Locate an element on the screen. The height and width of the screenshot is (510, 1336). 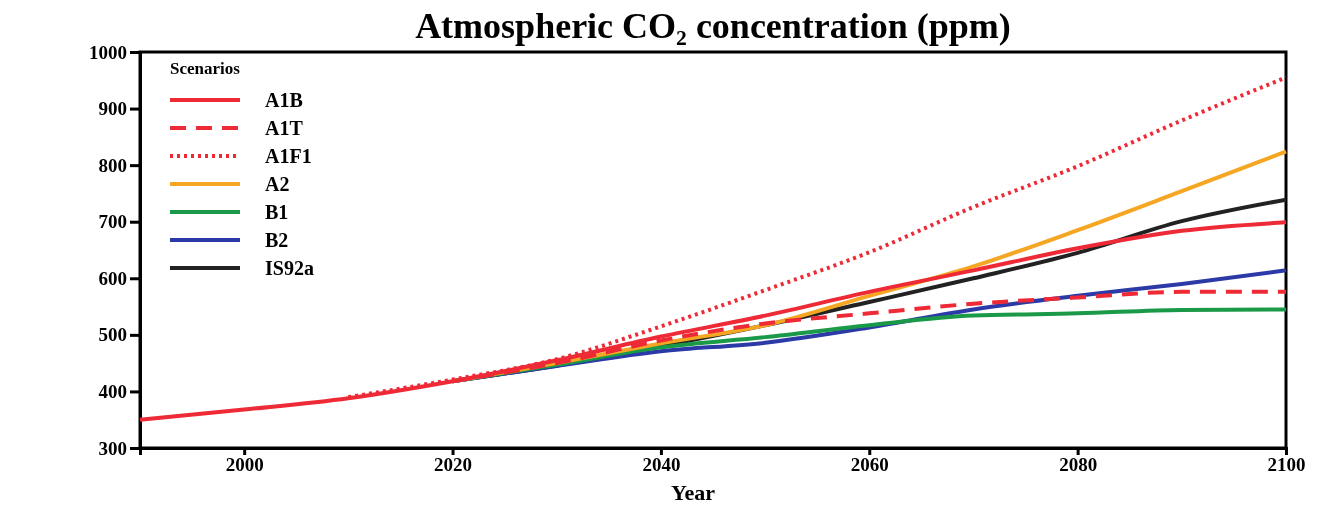
legend-label: A1T is located at coordinates (284, 128).